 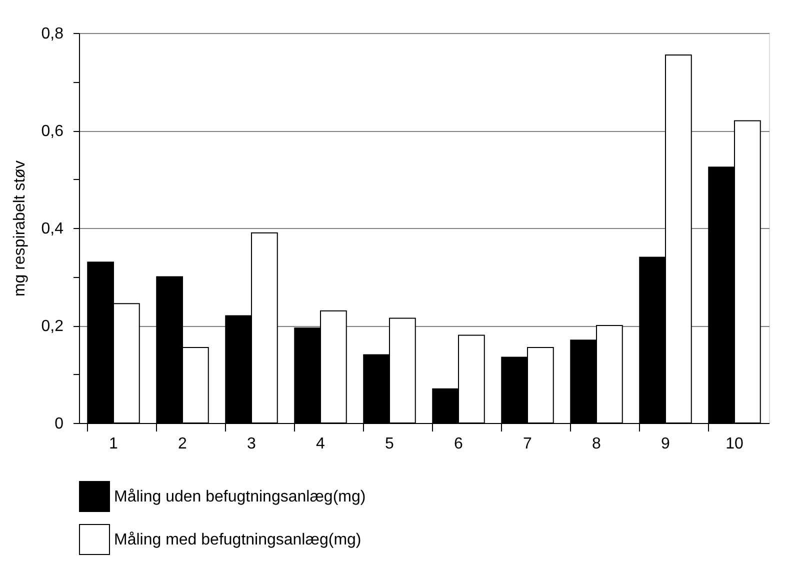 What do you see at coordinates (52, 131) in the screenshot?
I see `y-tick-label: 0,6` at bounding box center [52, 131].